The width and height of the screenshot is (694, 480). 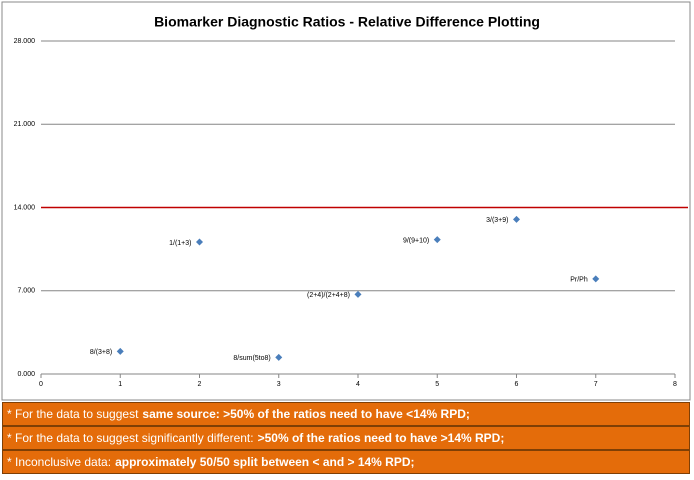 I want to click on x-tick-label: 7, so click(x=596, y=384).